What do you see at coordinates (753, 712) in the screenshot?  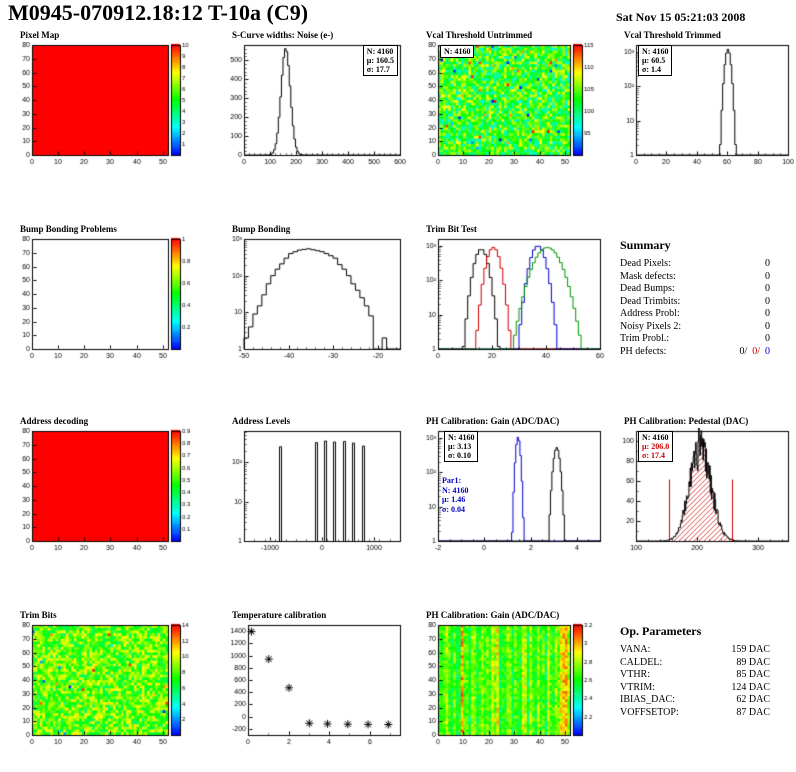 I see `row-value: 87 DAC` at bounding box center [753, 712].